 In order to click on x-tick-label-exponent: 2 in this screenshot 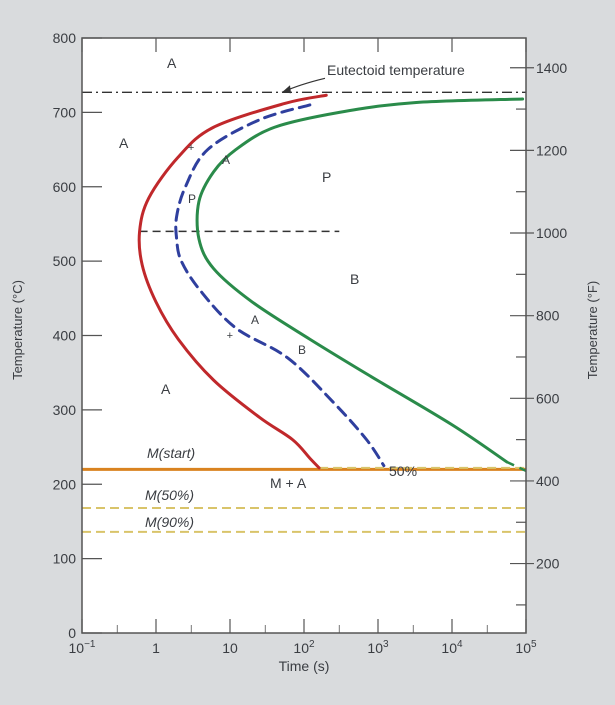, I will do `click(312, 644)`.